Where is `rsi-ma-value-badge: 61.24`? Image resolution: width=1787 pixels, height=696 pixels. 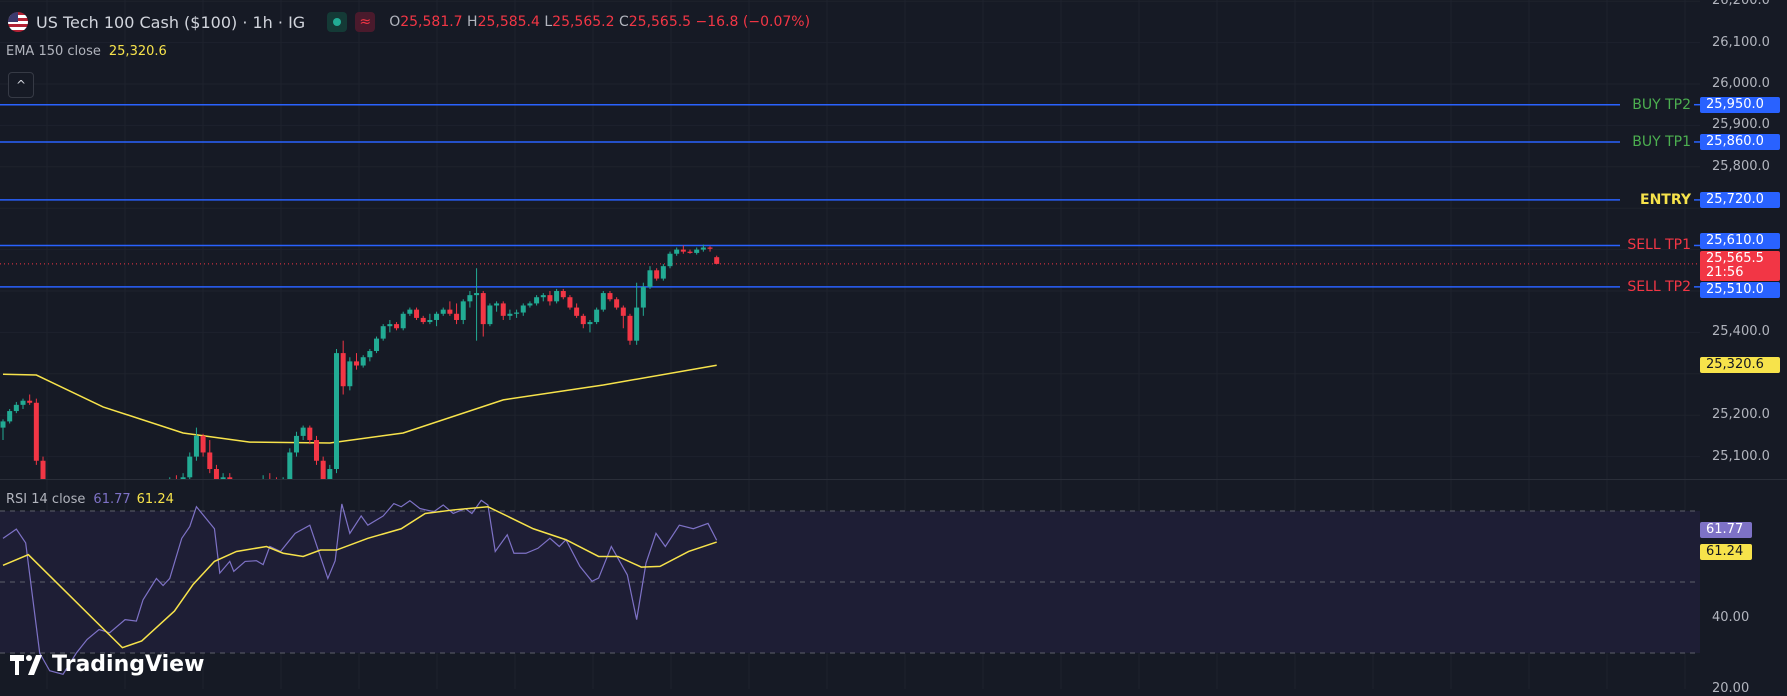
rsi-ma-value-badge: 61.24 is located at coordinates (1726, 552).